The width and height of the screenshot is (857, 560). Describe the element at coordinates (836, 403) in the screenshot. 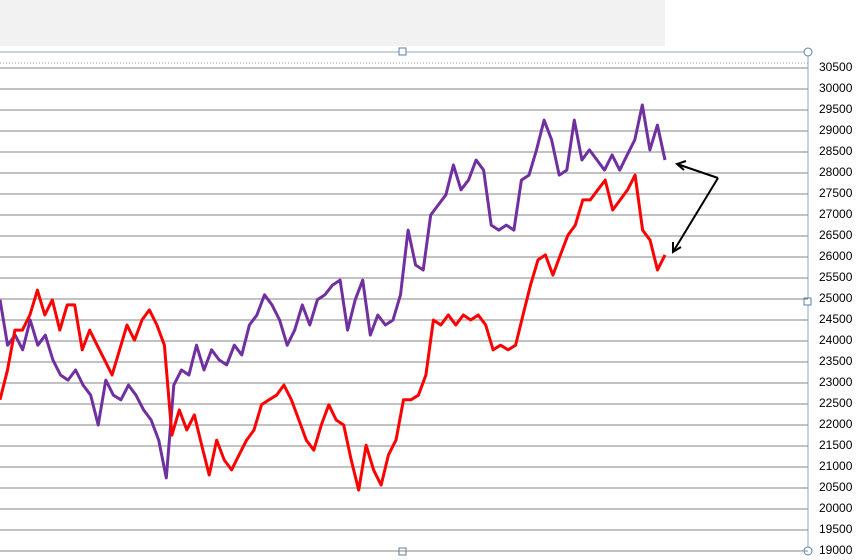

I see `y-tick-label: 22500` at that location.